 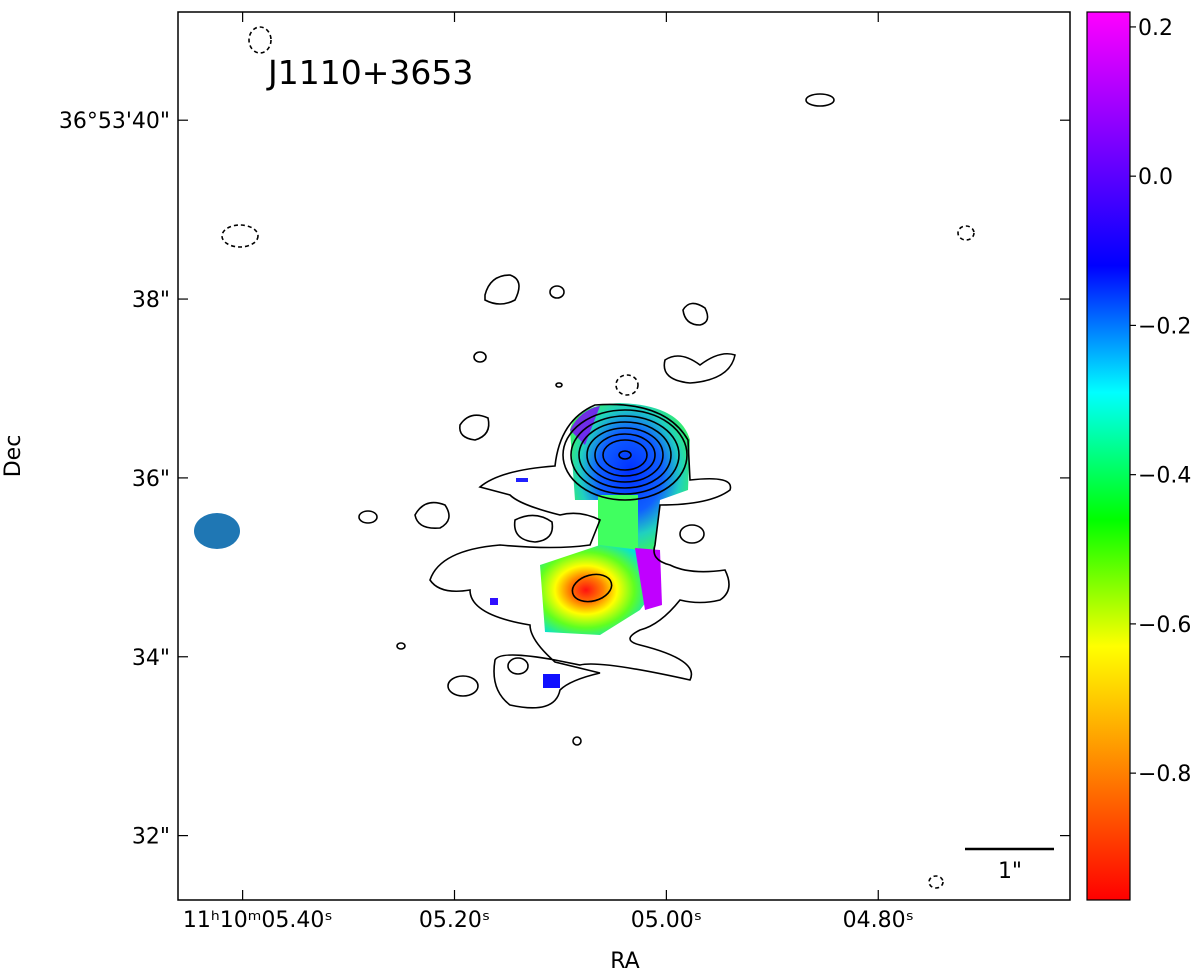 What do you see at coordinates (151, 658) in the screenshot?
I see `y-tick-label: 34"` at bounding box center [151, 658].